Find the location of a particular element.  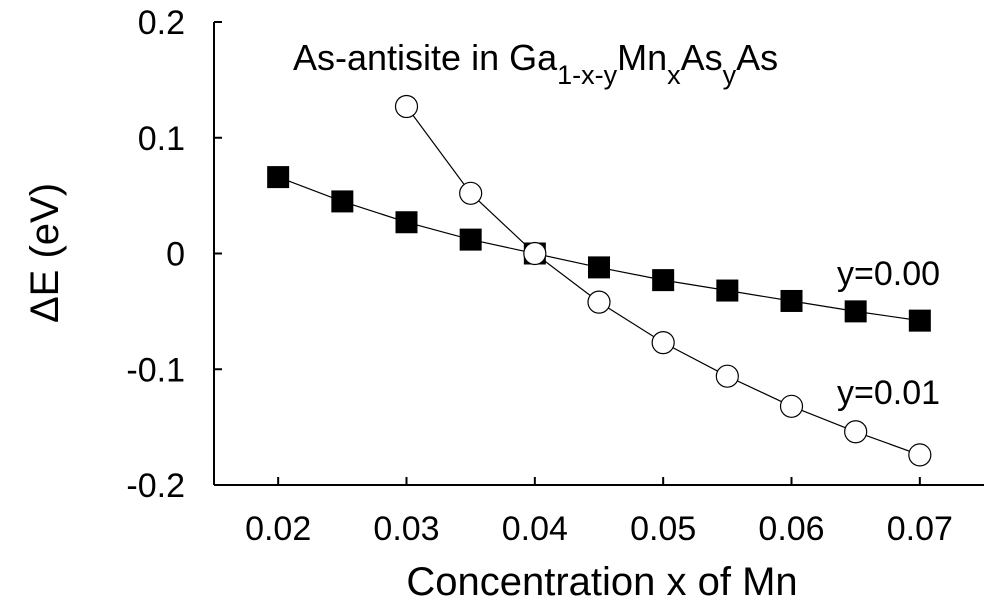

x-ticks: 0.02 0.03 0.04 0.05 0.06 0.07 is located at coordinates (599, 512).